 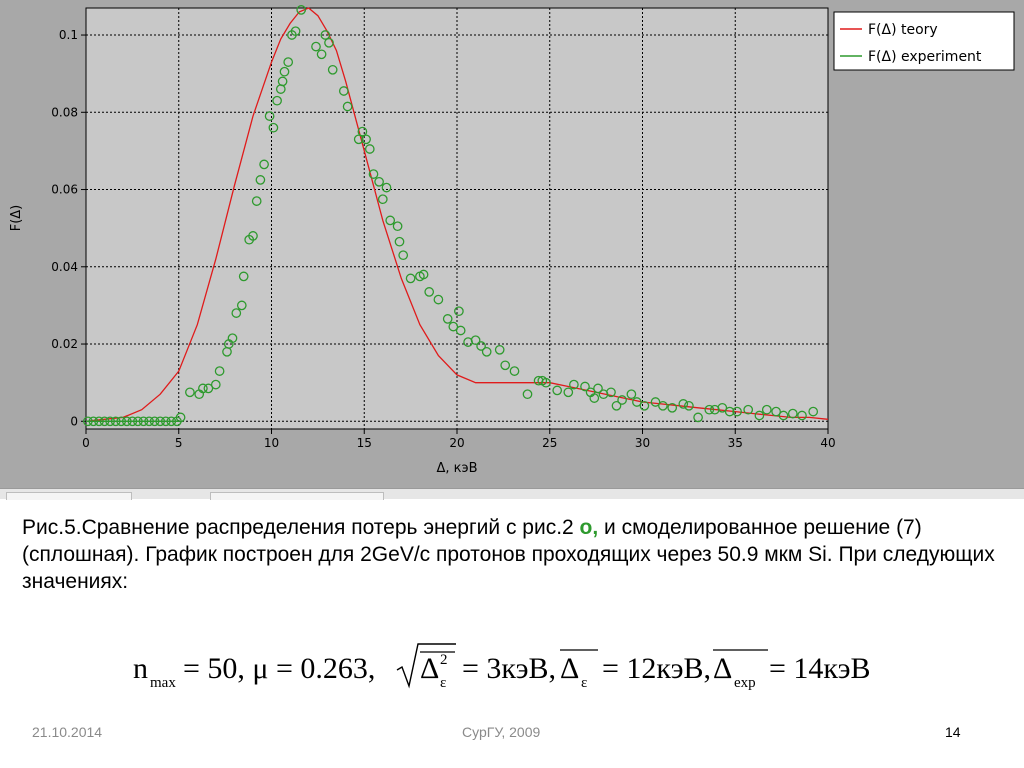 What do you see at coordinates (569, 668) in the screenshot?
I see `formula-delta-eps: Δ` at bounding box center [569, 668].